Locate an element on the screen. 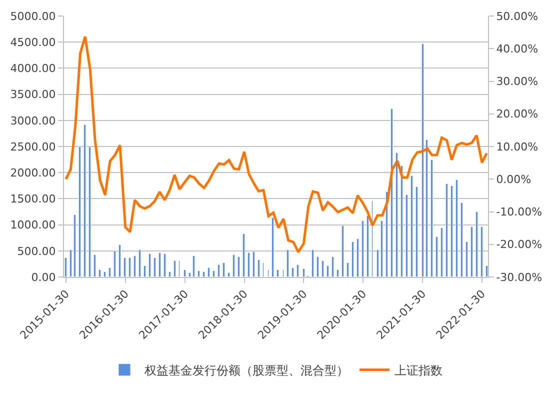  y2-tick-label: -20.00% is located at coordinates (519, 245).